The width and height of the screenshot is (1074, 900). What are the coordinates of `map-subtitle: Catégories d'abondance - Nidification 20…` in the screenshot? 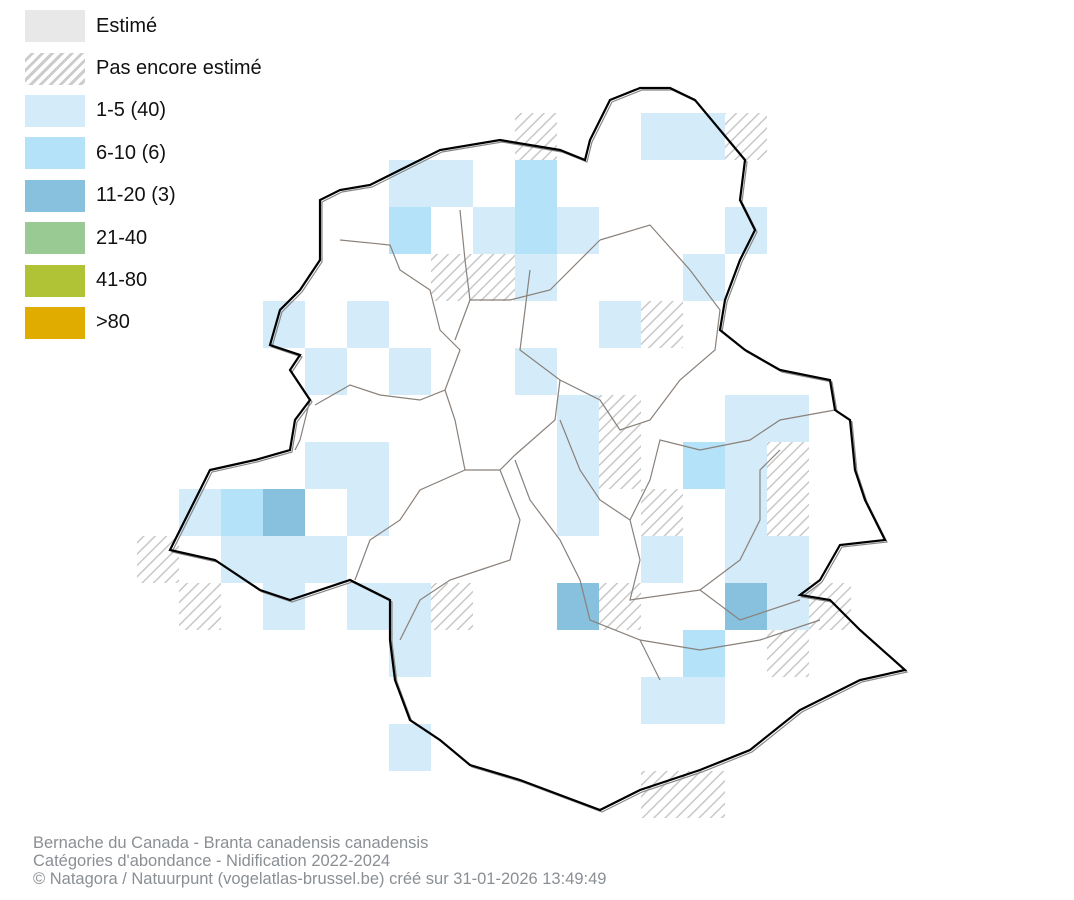 It's located at (212, 861).